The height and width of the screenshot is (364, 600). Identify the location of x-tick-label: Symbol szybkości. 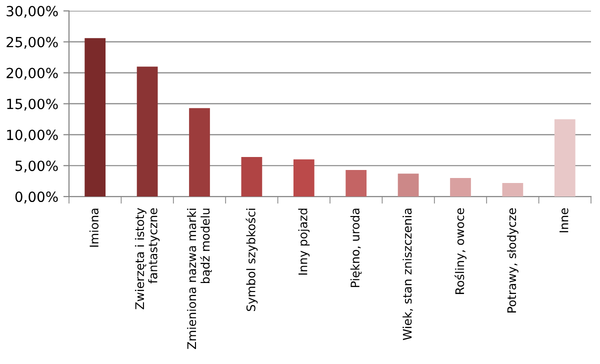
(252, 260).